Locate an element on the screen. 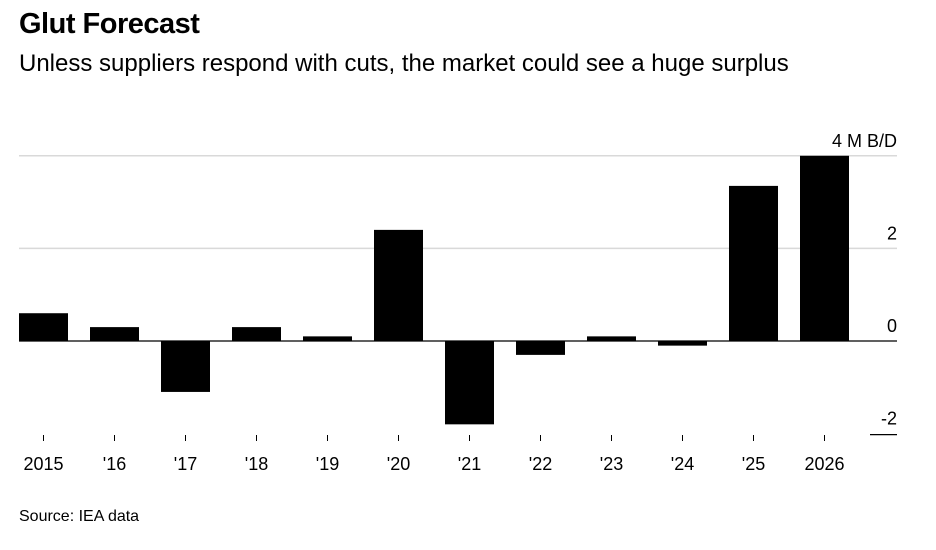 The height and width of the screenshot is (550, 936). y-tick-label: -2 is located at coordinates (889, 419).